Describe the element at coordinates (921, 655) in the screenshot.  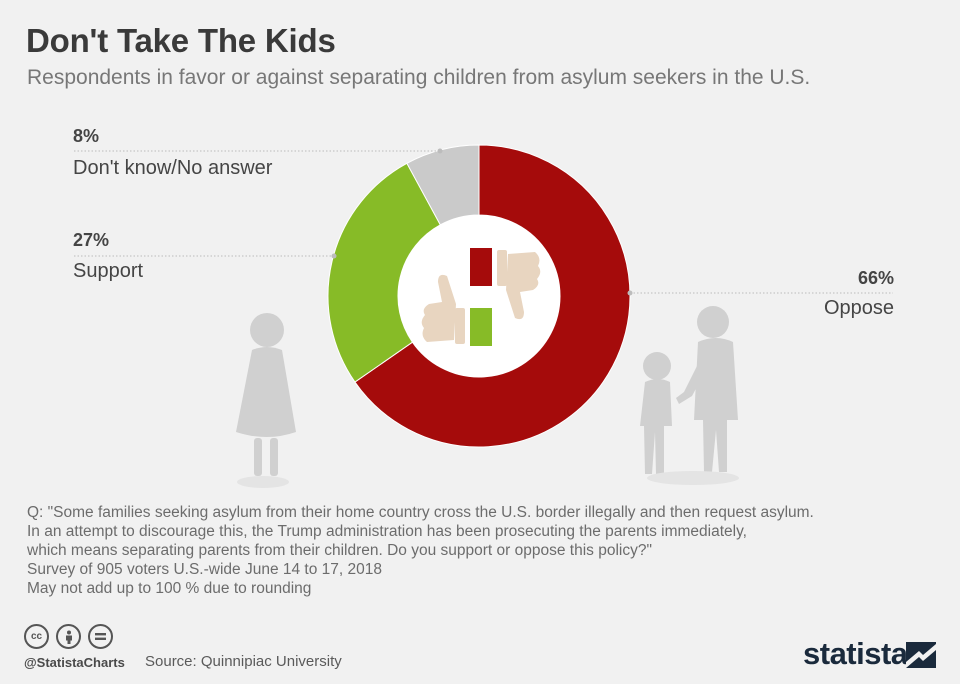
I see `statista-logo-icon` at that location.